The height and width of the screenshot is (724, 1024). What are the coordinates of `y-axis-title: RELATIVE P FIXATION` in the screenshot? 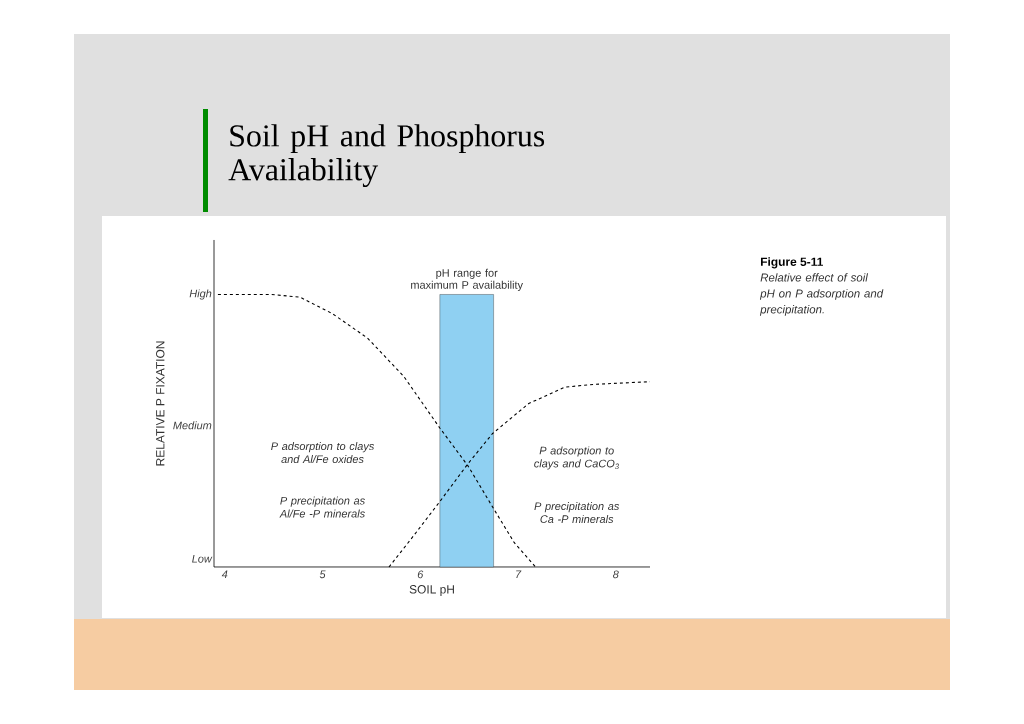 It's located at (160, 403).